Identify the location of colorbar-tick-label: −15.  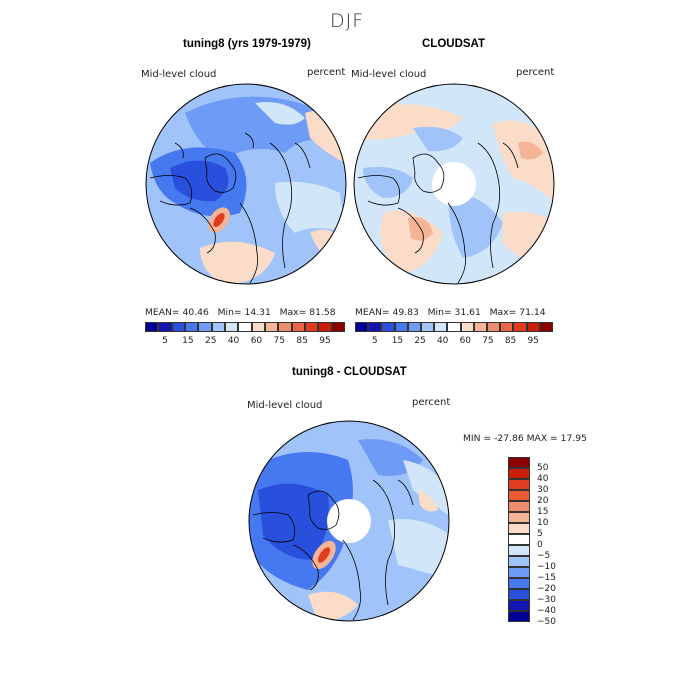
(546, 578).